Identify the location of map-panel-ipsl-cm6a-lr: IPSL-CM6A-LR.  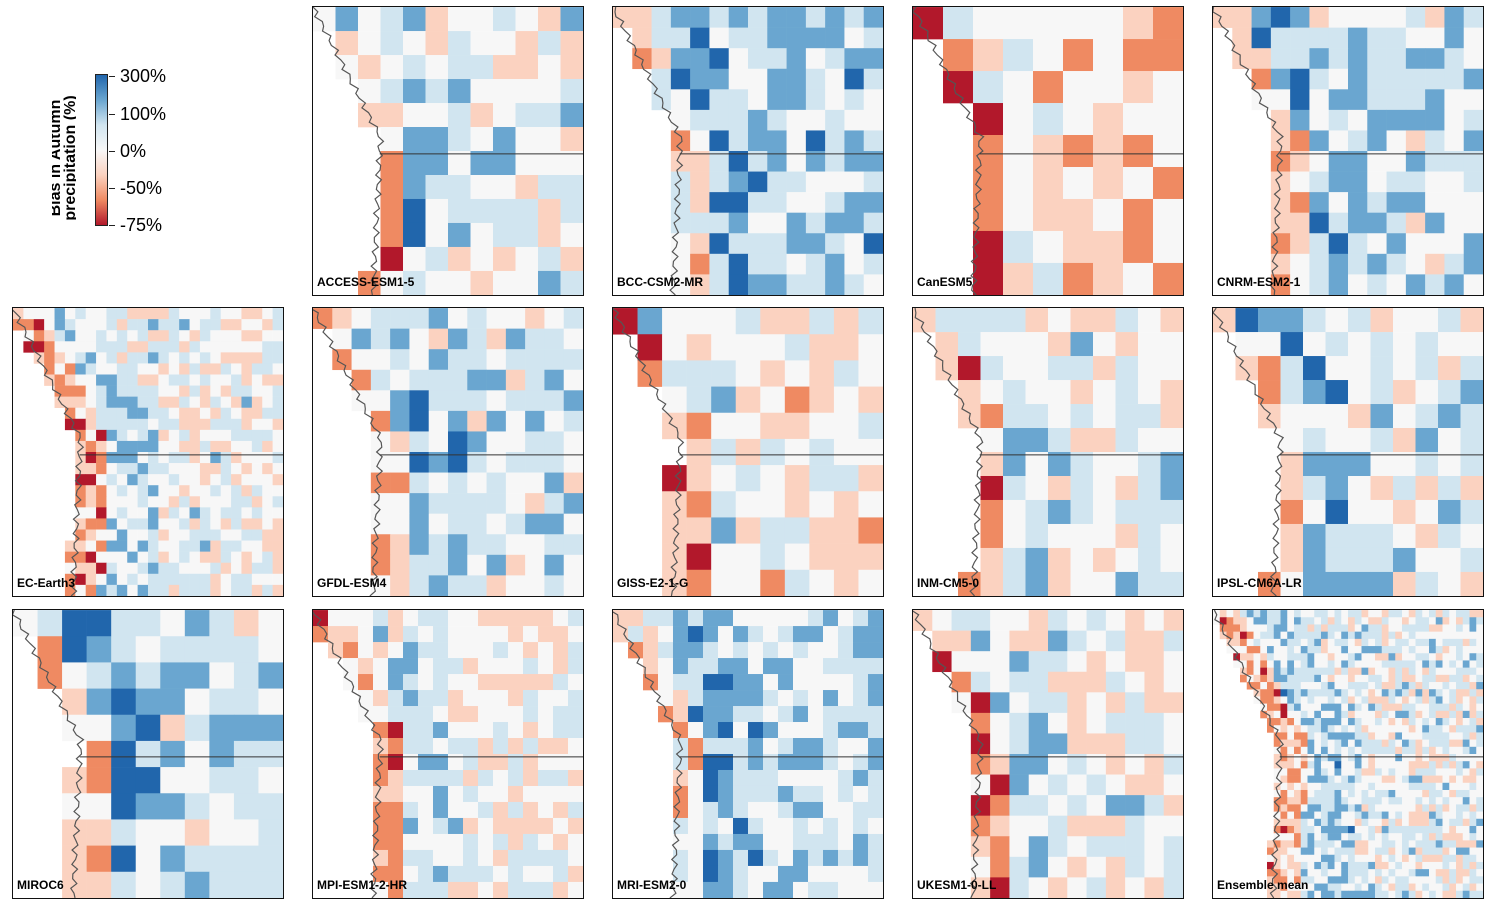
(1348, 452).